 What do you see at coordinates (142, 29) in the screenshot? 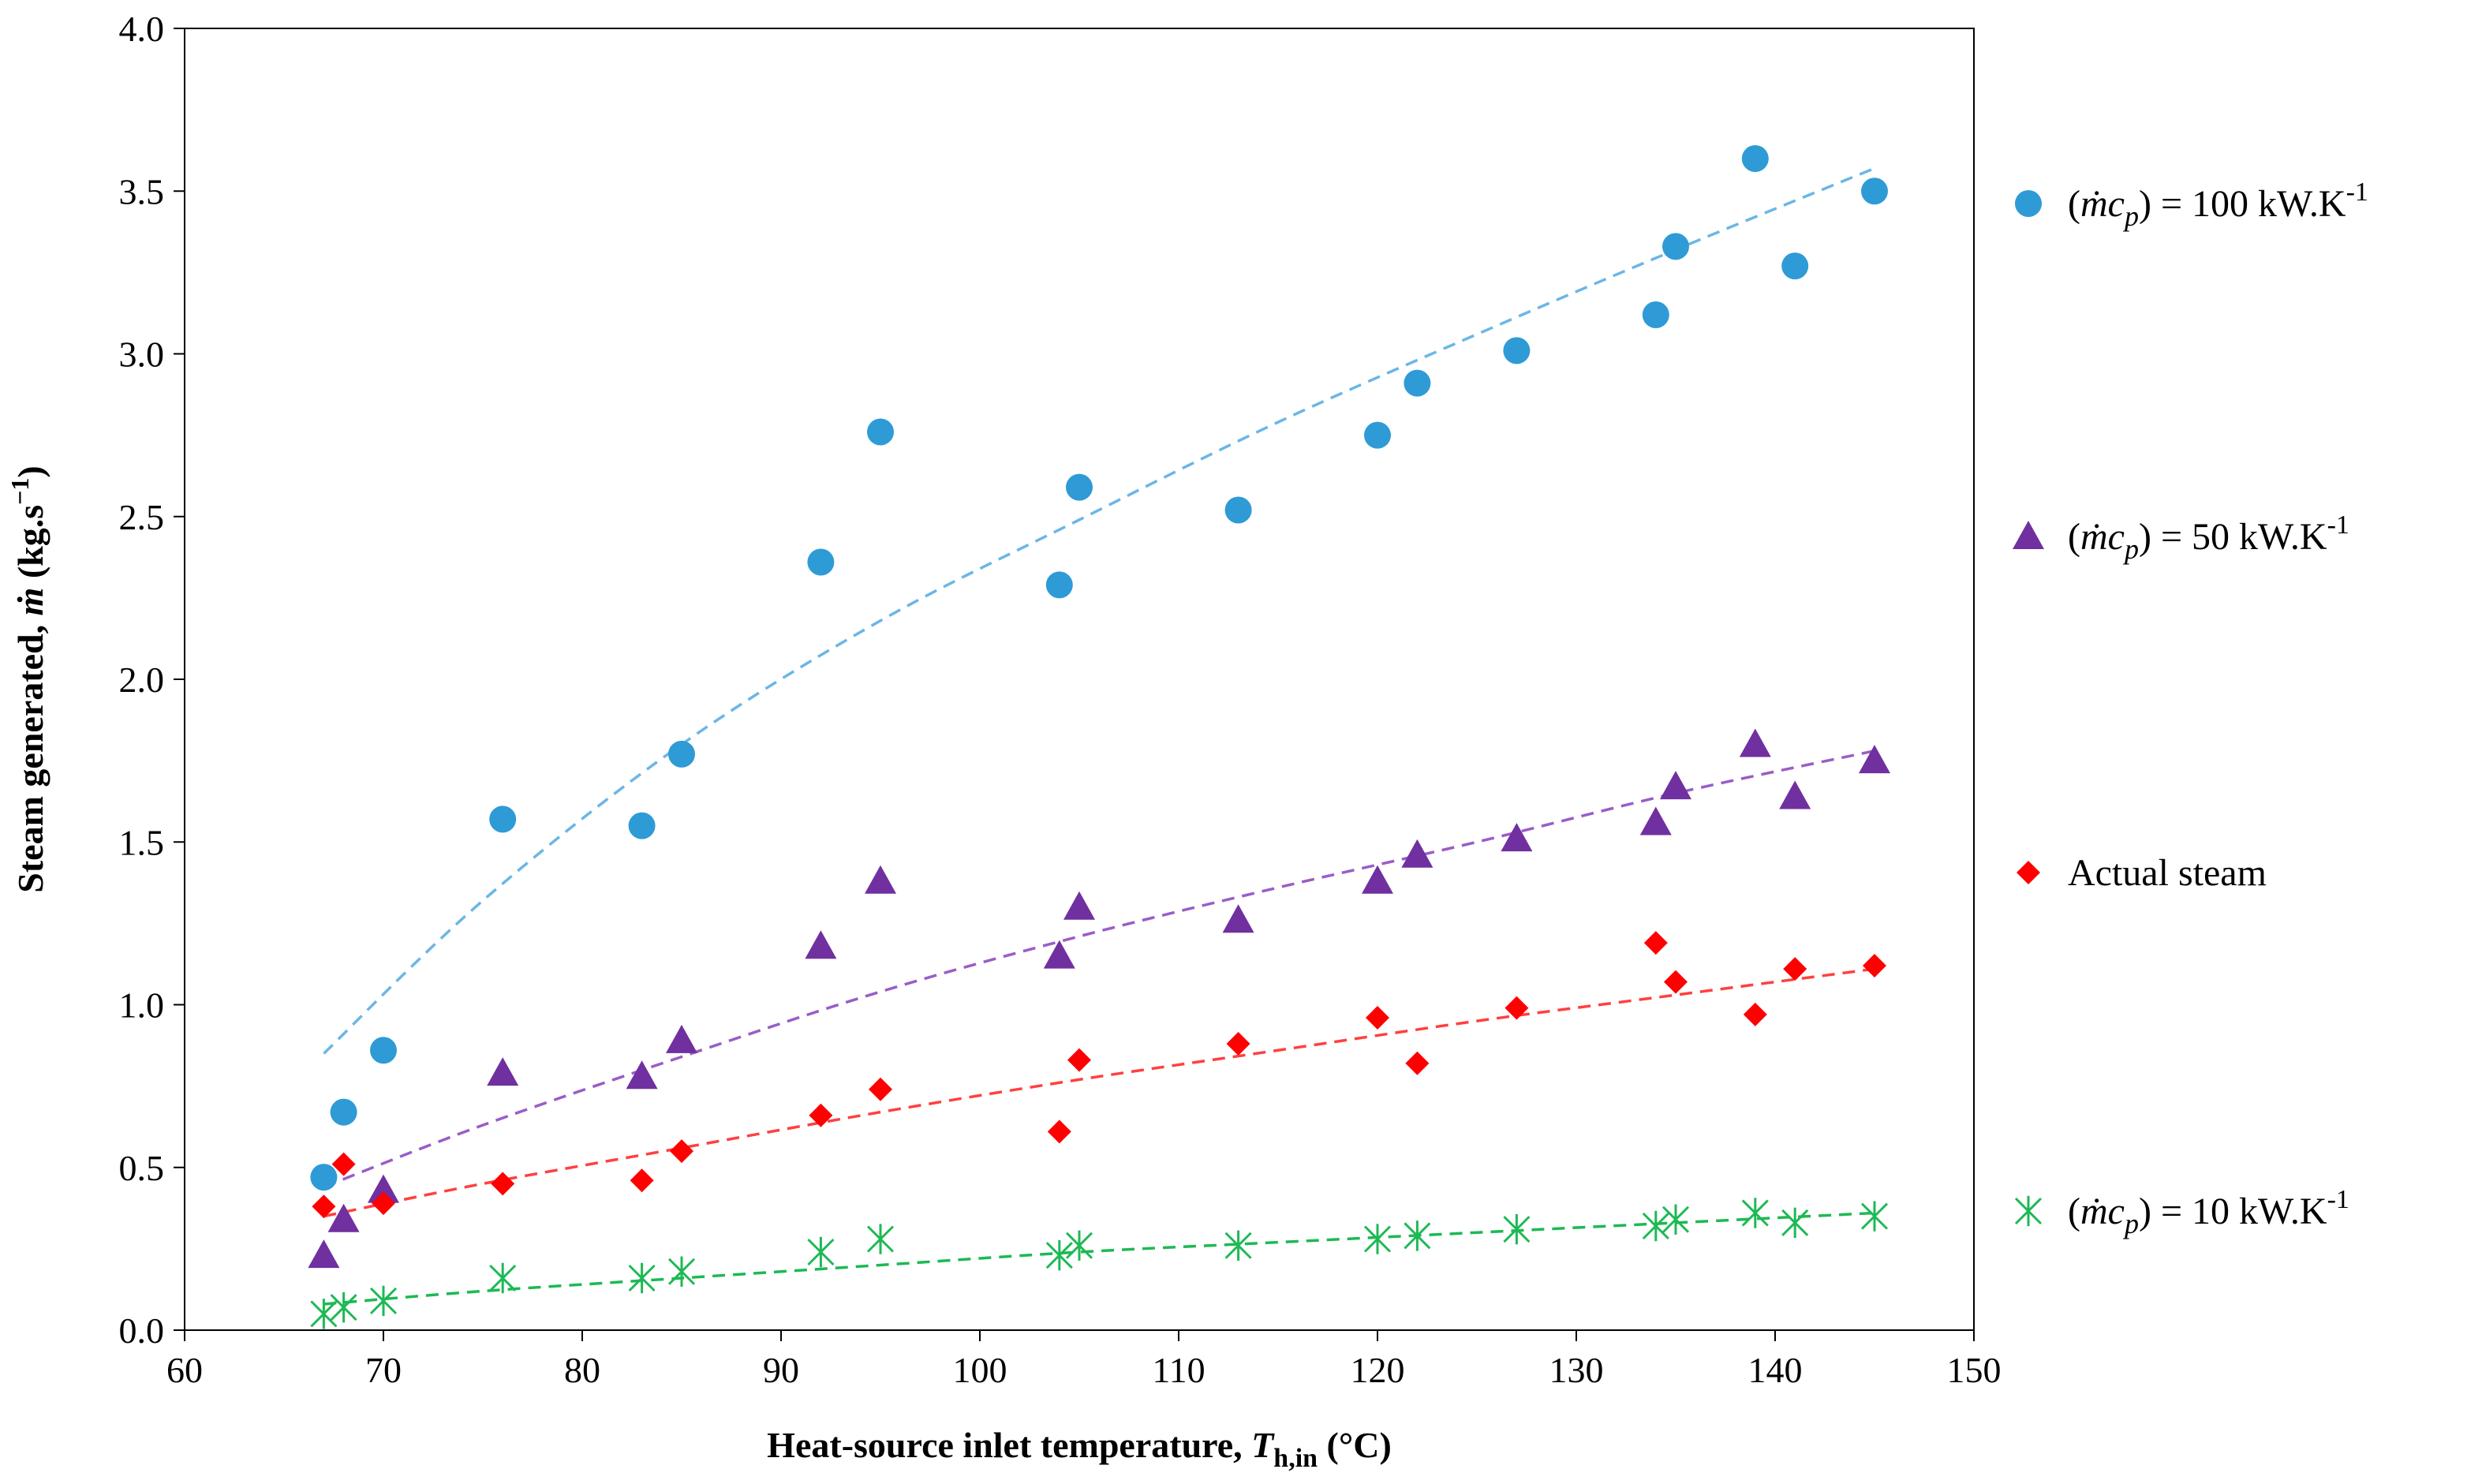
I see `y-tick-label: 4.0` at bounding box center [142, 29].